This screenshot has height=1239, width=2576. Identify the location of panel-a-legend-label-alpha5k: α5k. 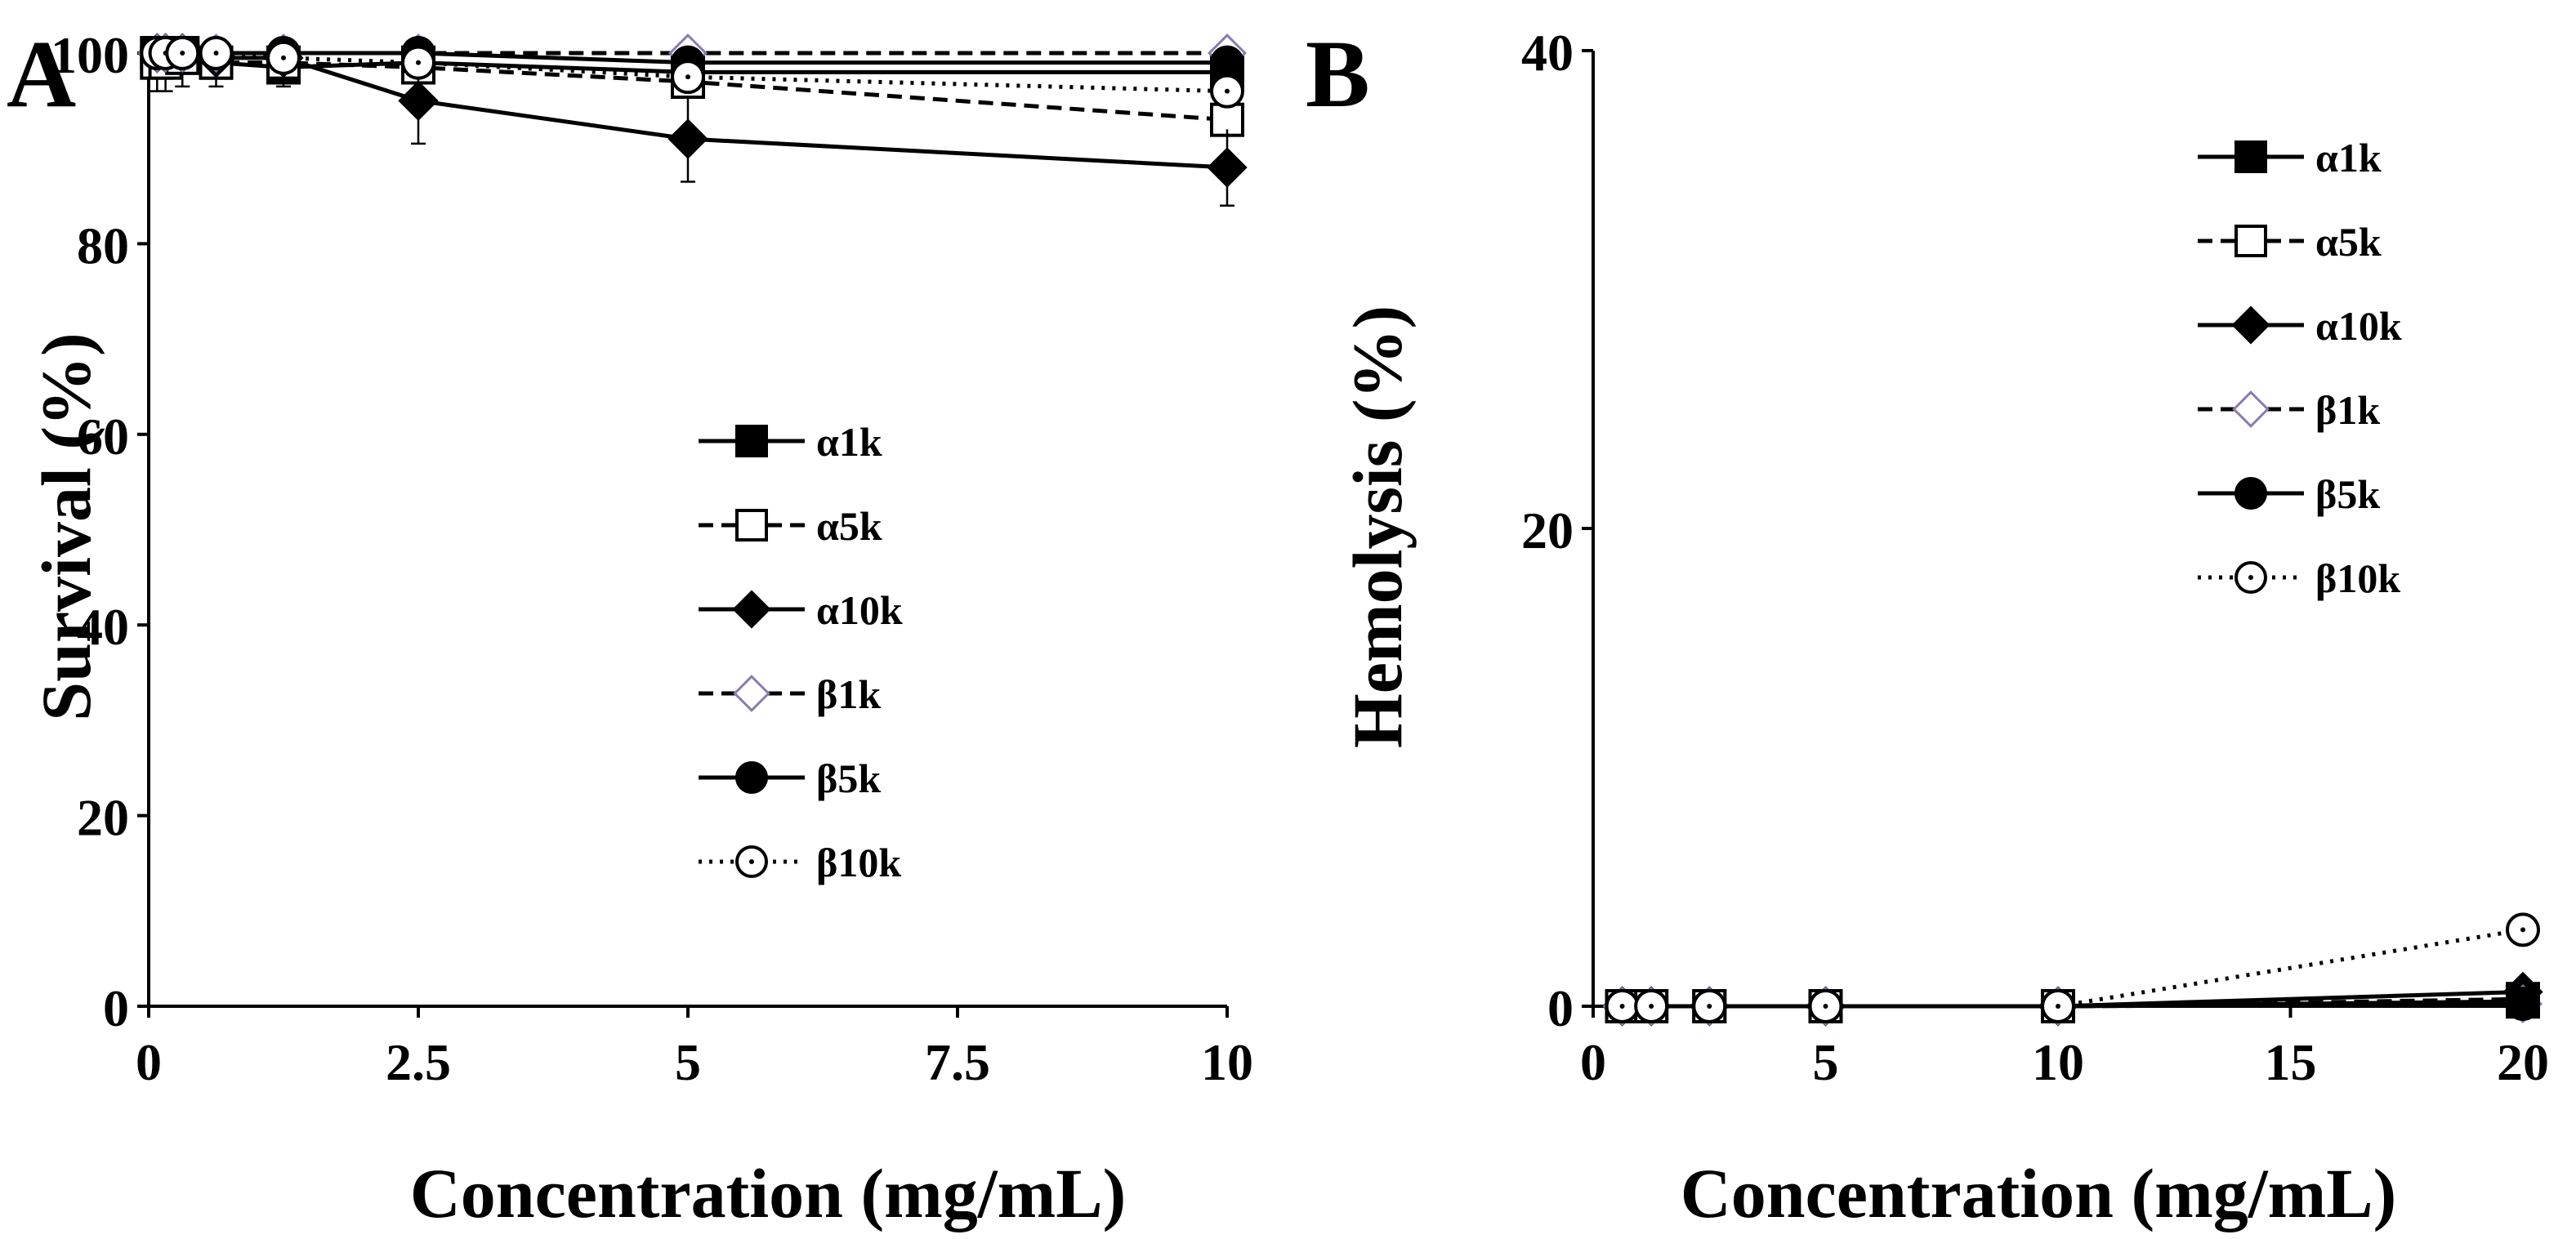
(849, 526).